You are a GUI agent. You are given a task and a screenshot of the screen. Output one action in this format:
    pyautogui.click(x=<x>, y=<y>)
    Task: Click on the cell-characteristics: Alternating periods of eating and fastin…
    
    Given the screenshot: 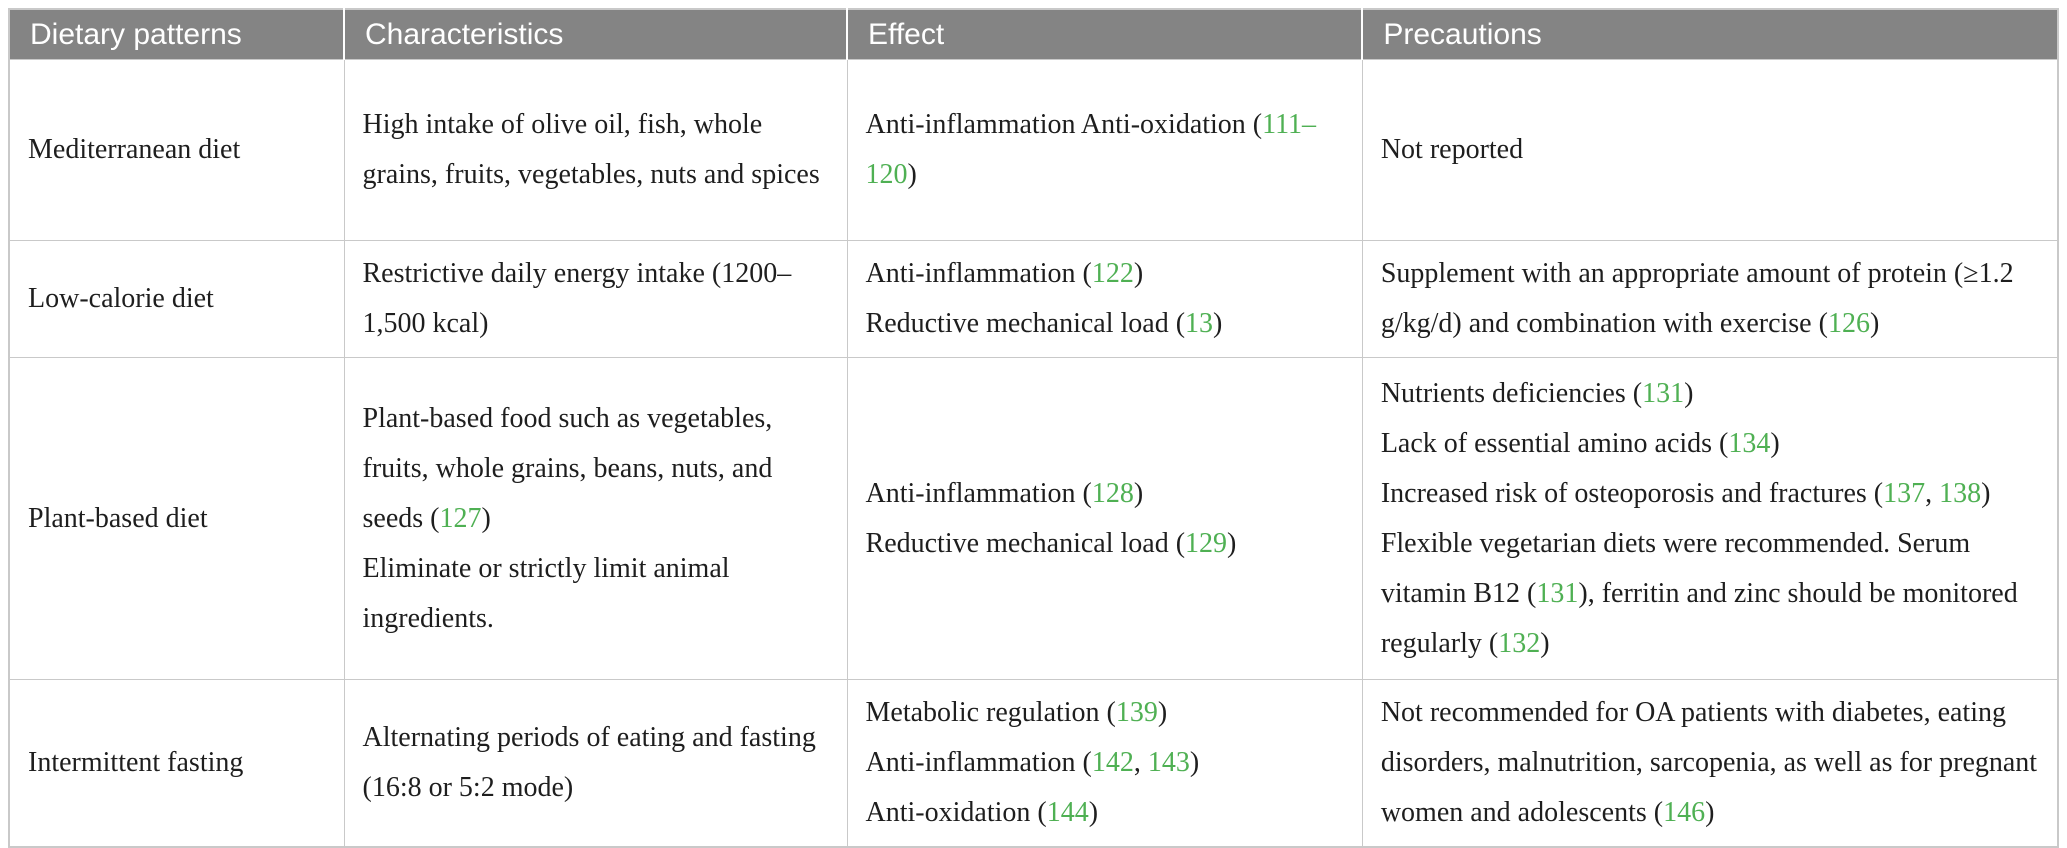 What is the action you would take?
    pyautogui.click(x=595, y=763)
    